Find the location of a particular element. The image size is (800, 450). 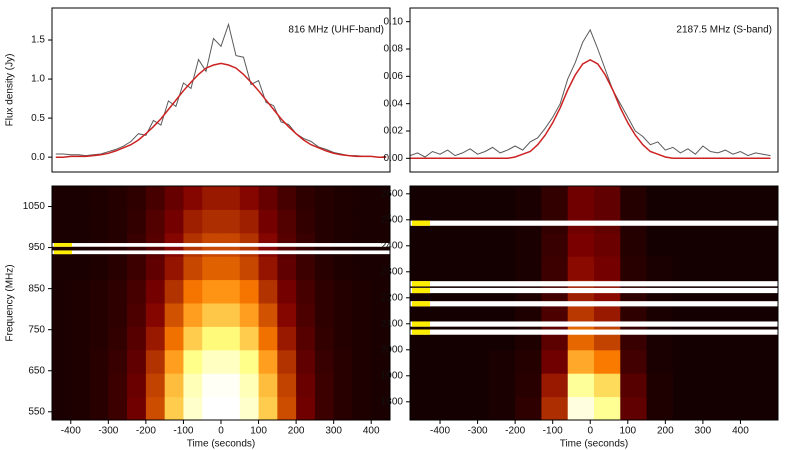

y-tick-label: 1800 is located at coordinates (392, 401).